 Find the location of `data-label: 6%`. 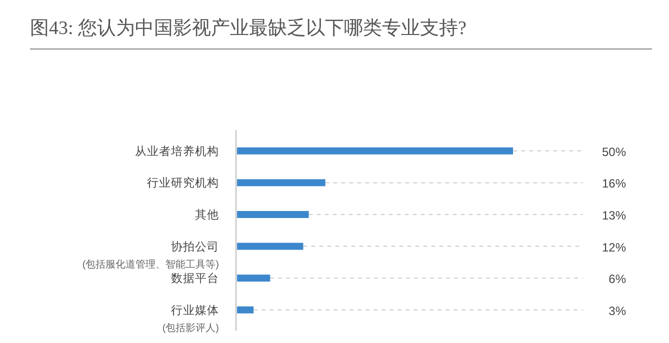

data-label: 6% is located at coordinates (617, 279).